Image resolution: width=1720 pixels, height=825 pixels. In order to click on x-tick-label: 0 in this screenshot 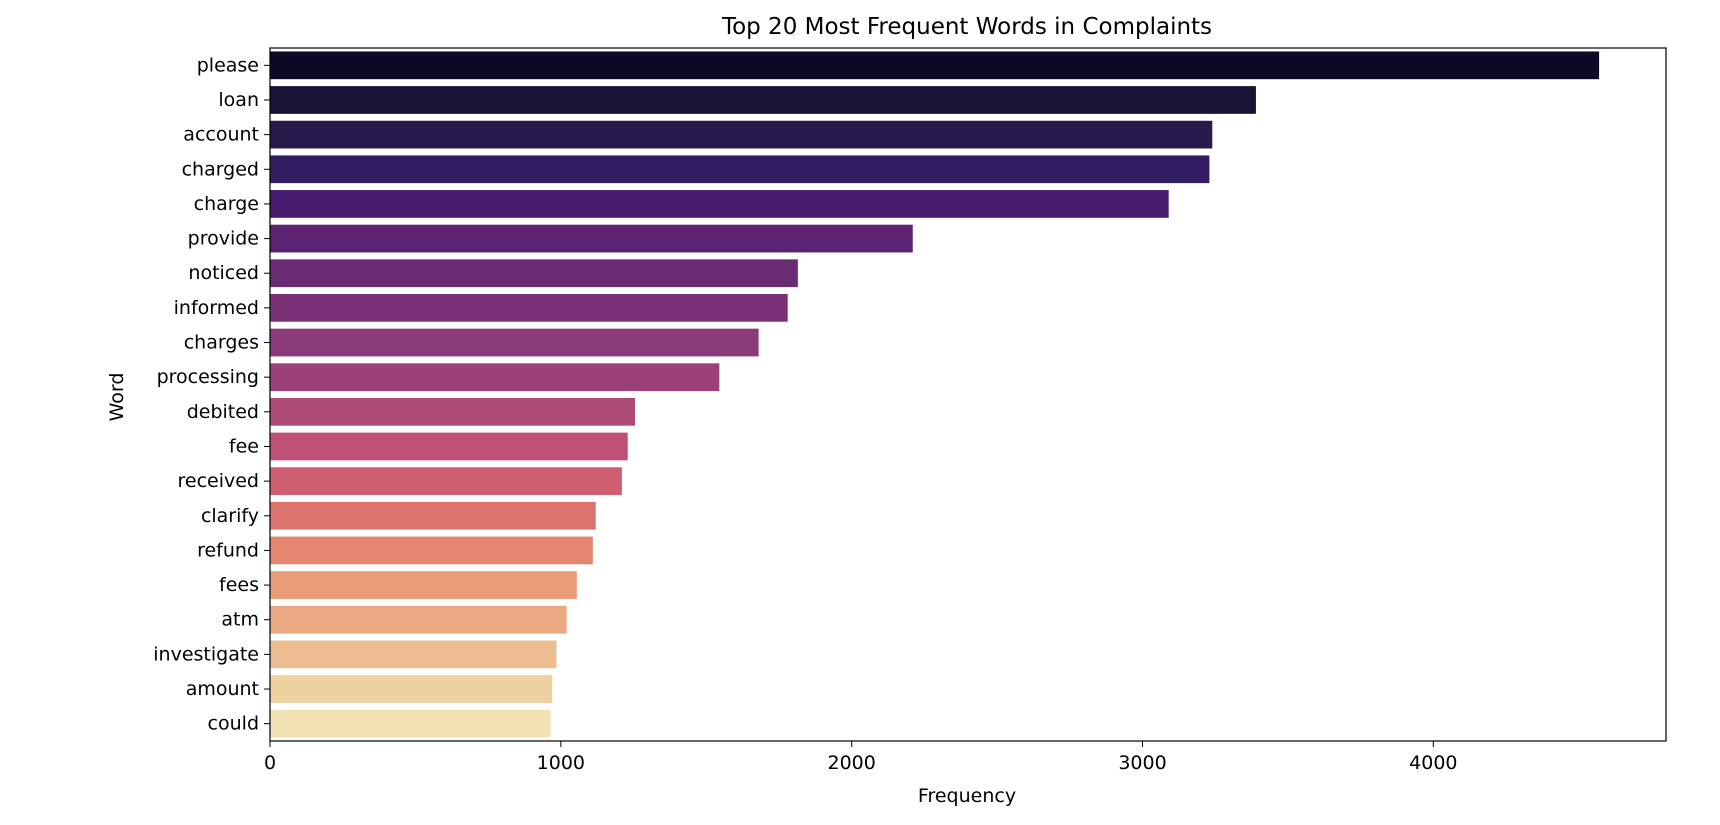, I will do `click(270, 763)`.